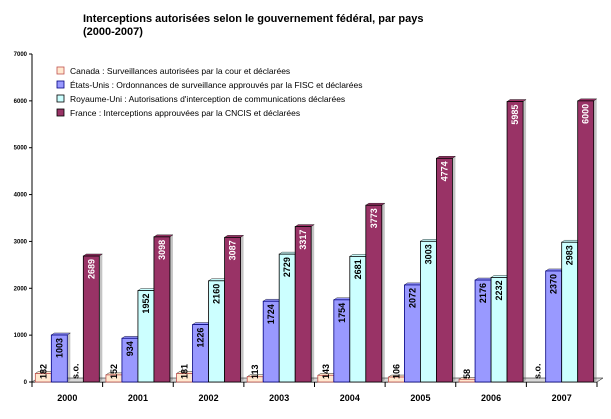  I want to click on data-label: 143, so click(326, 371).